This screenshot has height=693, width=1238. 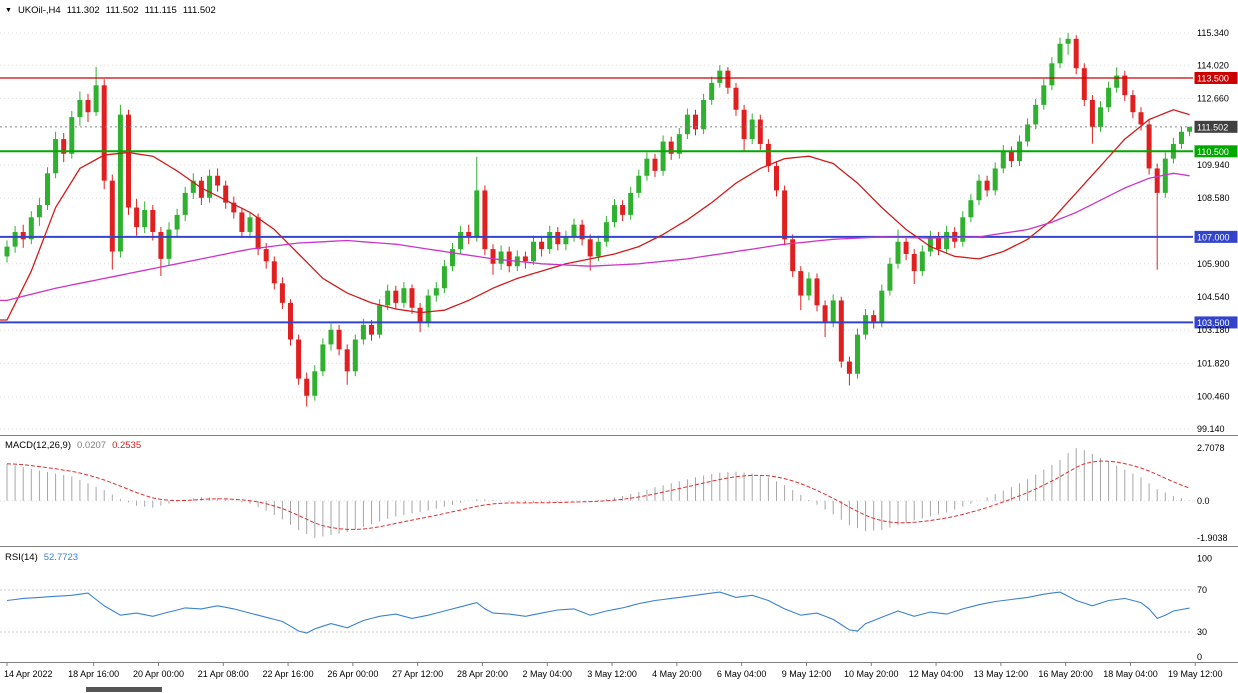 What do you see at coordinates (1199, 657) in the screenshot?
I see `rsi-scale-label: 0` at bounding box center [1199, 657].